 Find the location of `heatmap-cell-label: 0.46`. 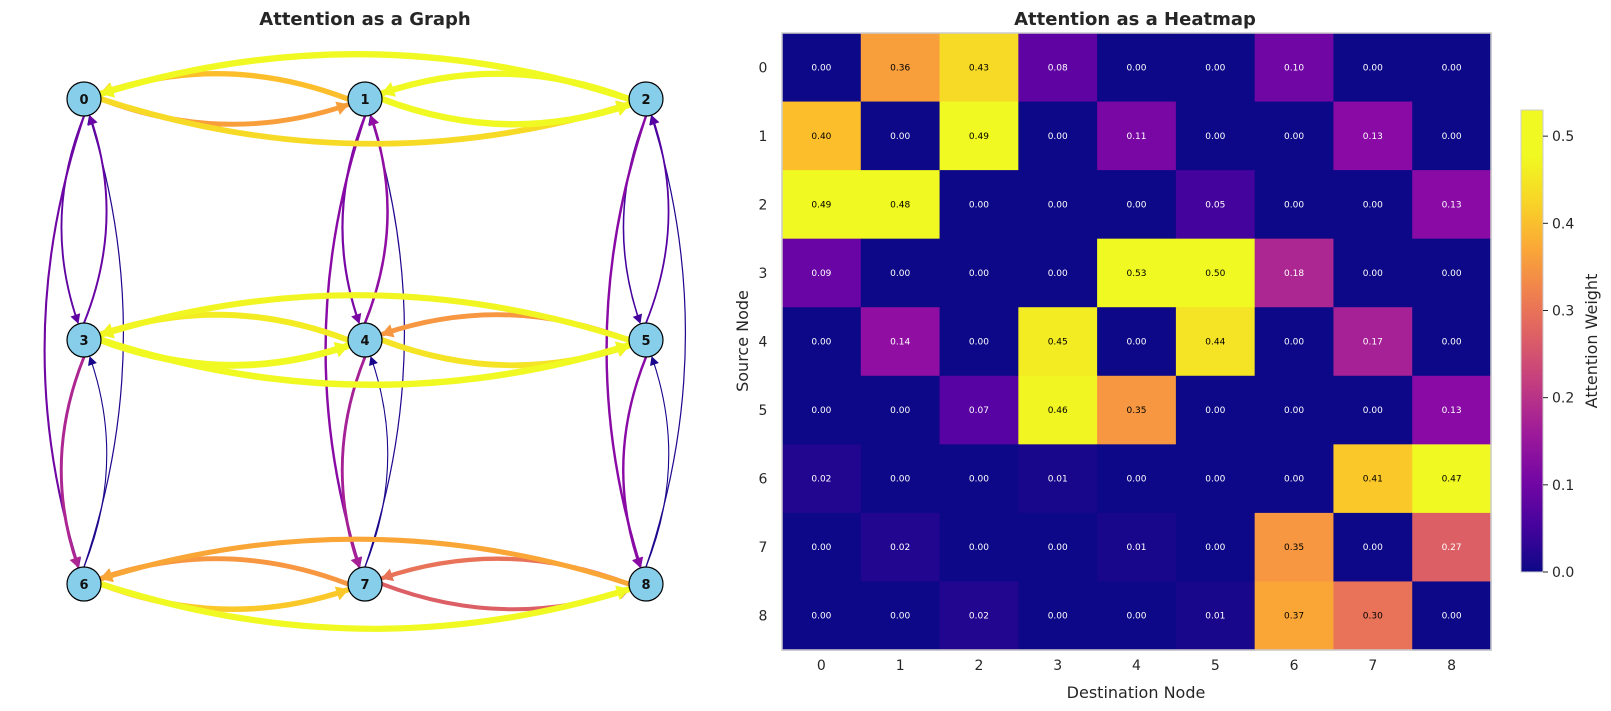

heatmap-cell-label: 0.46 is located at coordinates (1058, 411).